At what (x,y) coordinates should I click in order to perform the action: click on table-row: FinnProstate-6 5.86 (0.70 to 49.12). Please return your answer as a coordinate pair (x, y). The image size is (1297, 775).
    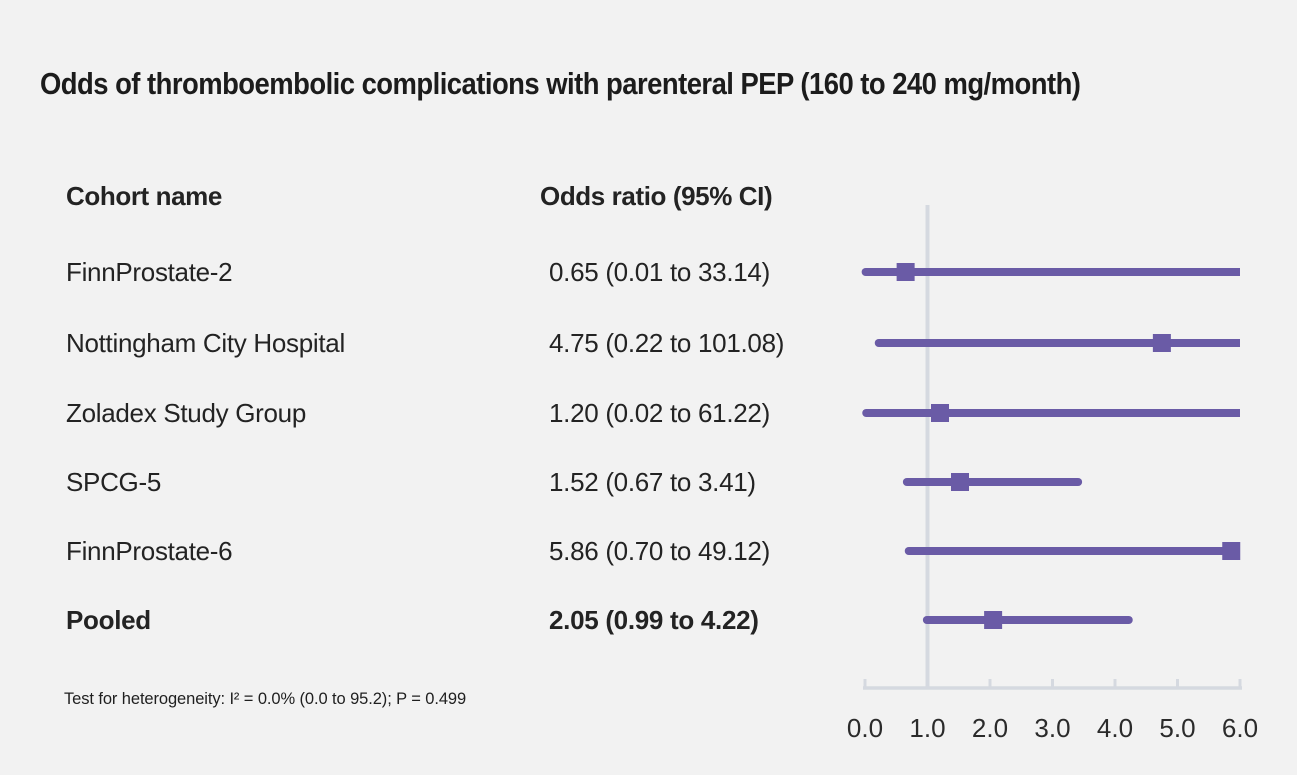
    Looking at the image, I should click on (435, 551).